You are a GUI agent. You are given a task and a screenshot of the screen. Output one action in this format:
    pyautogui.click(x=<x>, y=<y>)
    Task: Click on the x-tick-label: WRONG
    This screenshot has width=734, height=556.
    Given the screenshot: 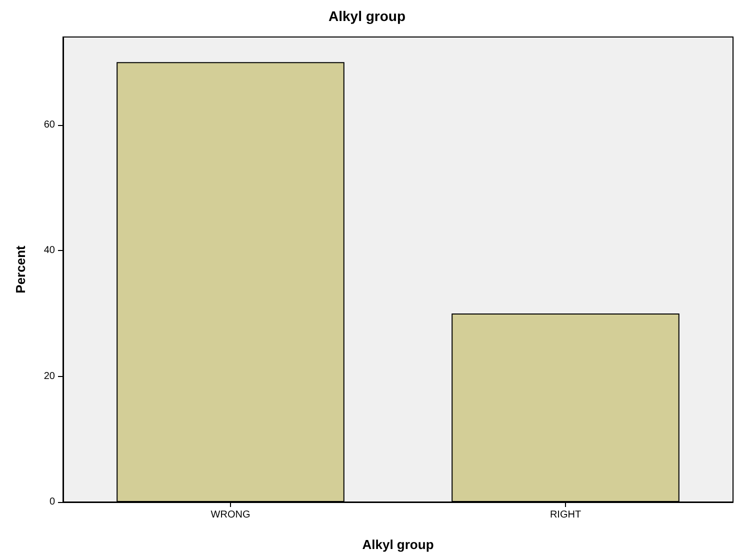 What is the action you would take?
    pyautogui.click(x=230, y=515)
    